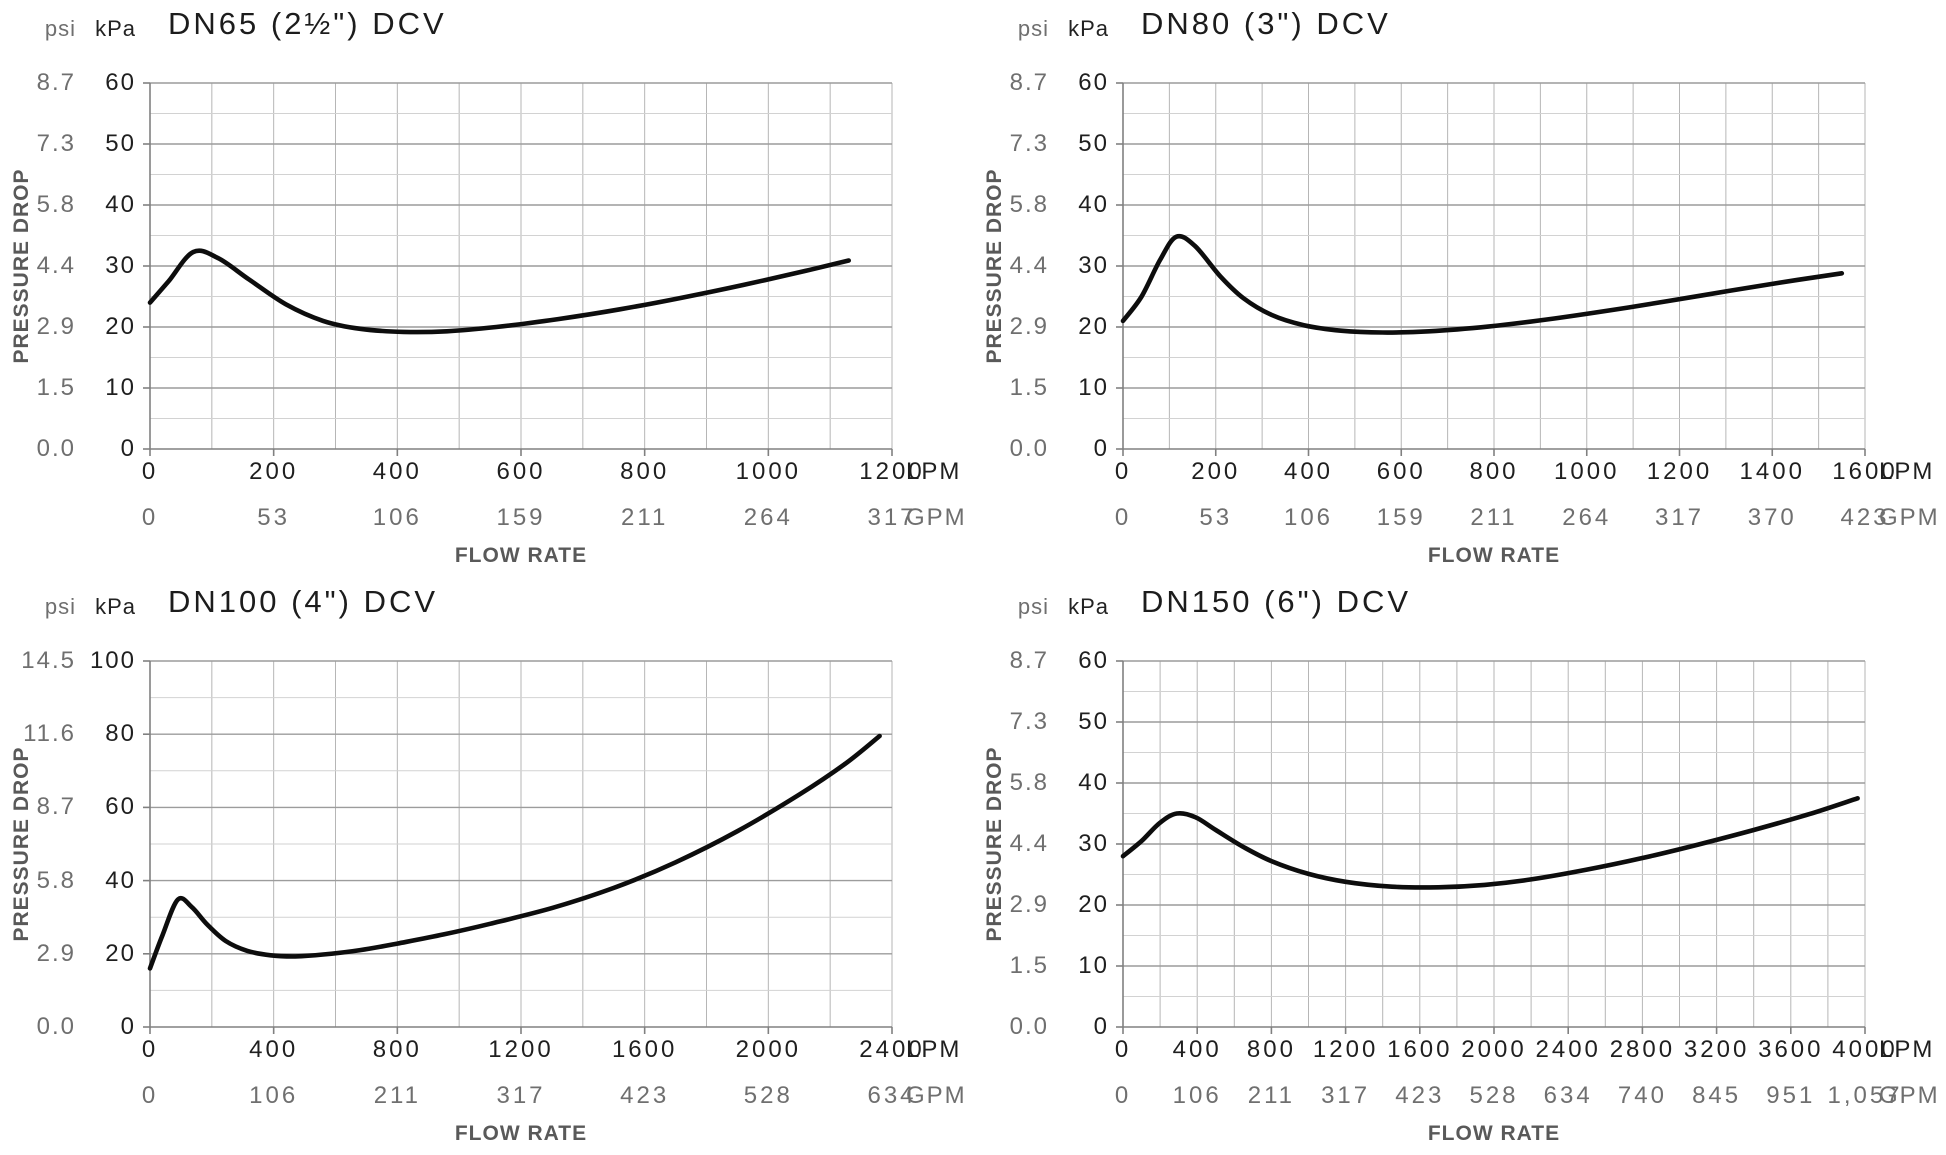 This screenshot has height=1155, width=1946. I want to click on lpm-tick: 1200, so click(1679, 471).